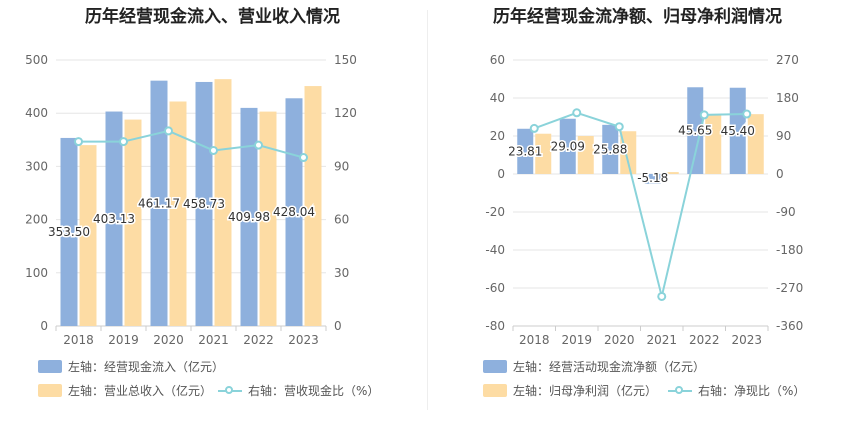 Image resolution: width=850 pixels, height=437 pixels. Describe the element at coordinates (525, 151) in the screenshot. I see `data-label: 23.81` at that location.